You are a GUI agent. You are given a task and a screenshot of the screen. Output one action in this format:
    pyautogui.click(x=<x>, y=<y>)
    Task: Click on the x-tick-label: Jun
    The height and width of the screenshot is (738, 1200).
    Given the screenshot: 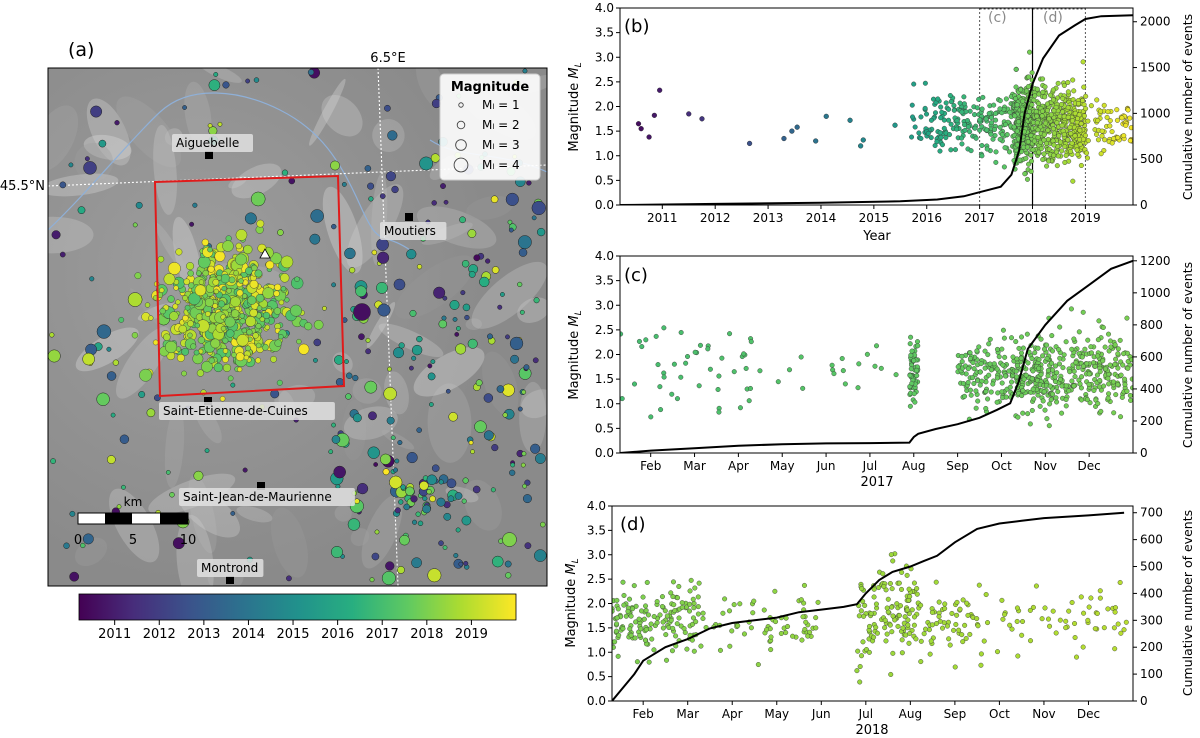 What is the action you would take?
    pyautogui.click(x=821, y=714)
    